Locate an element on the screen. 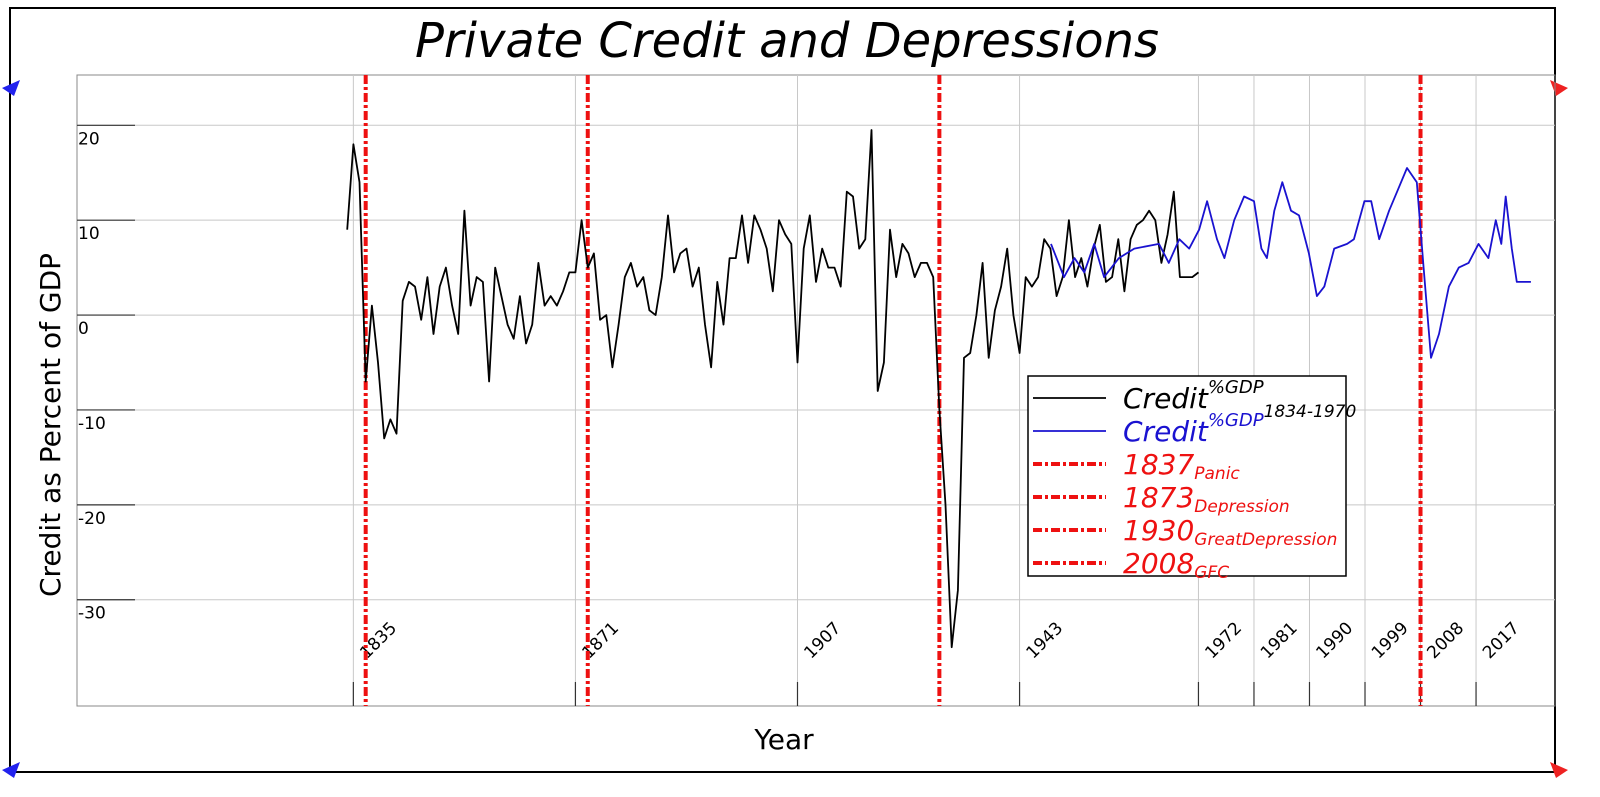  series-line is located at coordinates (1290, 263).